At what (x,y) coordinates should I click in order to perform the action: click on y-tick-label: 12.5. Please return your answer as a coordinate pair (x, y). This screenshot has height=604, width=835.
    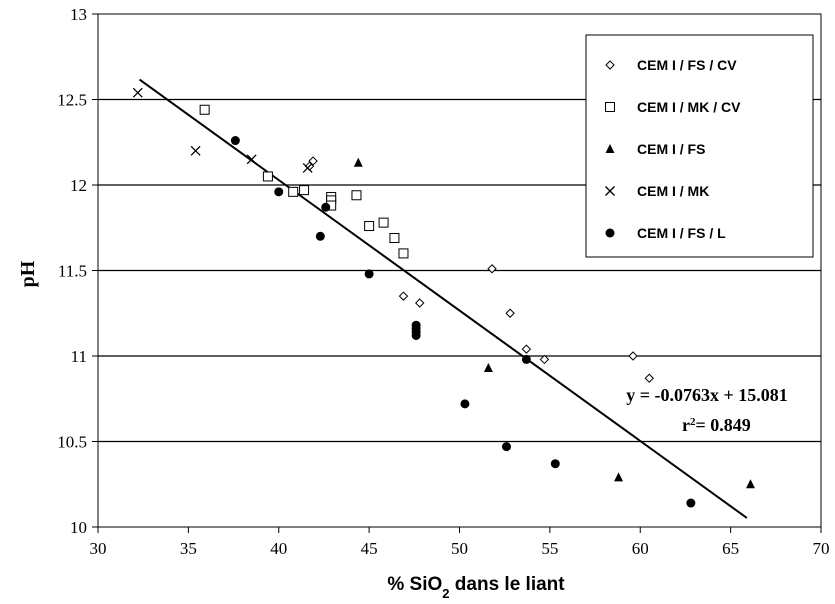
    Looking at the image, I should click on (72, 100).